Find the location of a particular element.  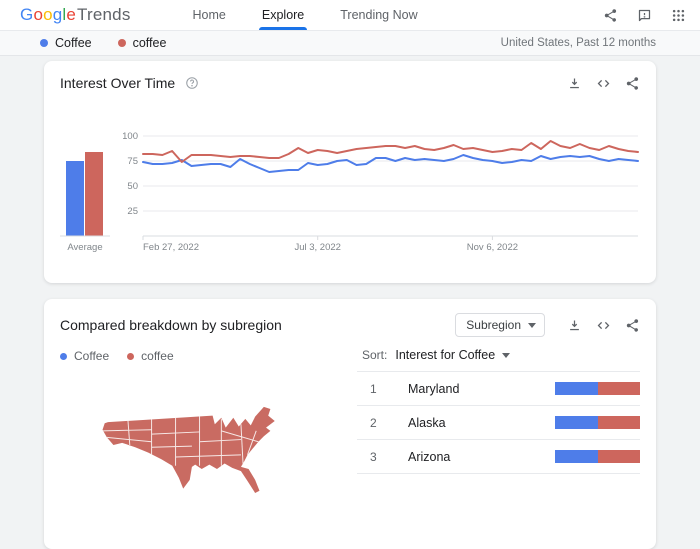

svg-text: Nov 6, 2022 is located at coordinates (492, 247).